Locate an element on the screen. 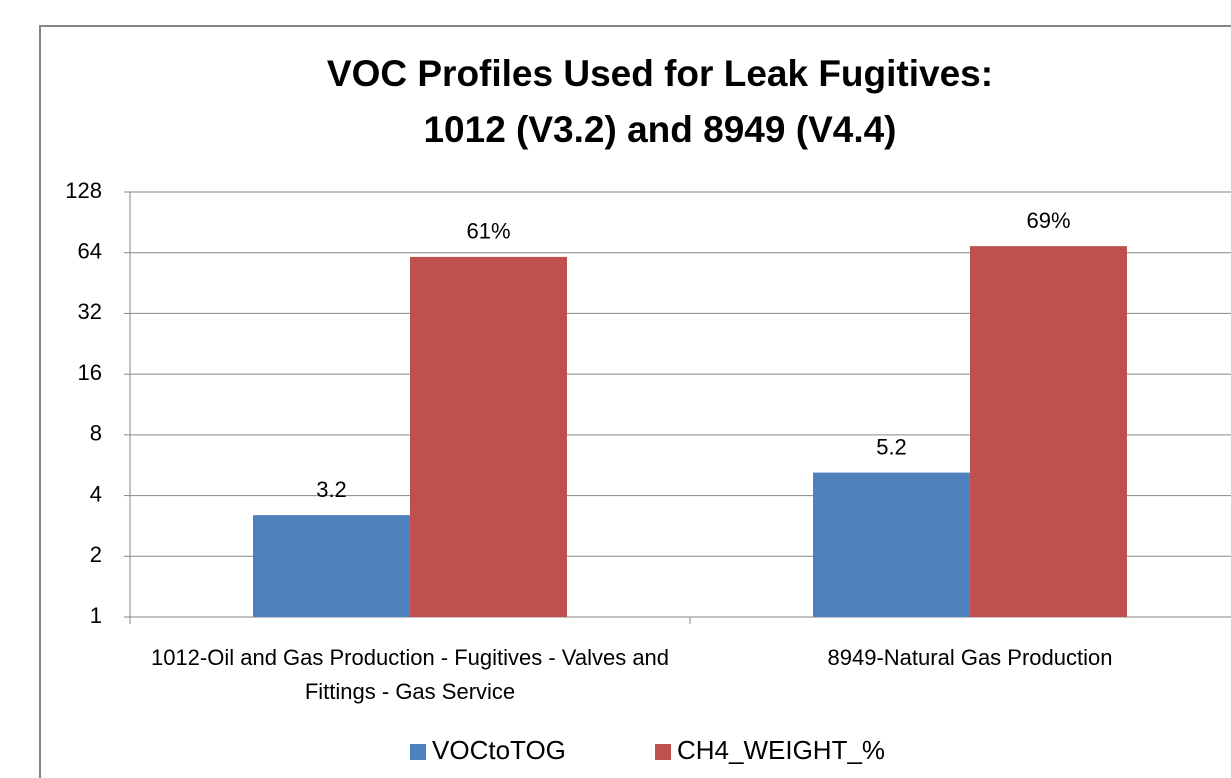 This screenshot has width=1231, height=778. legend-label: CH4_WEIGHT_% is located at coordinates (781, 750).